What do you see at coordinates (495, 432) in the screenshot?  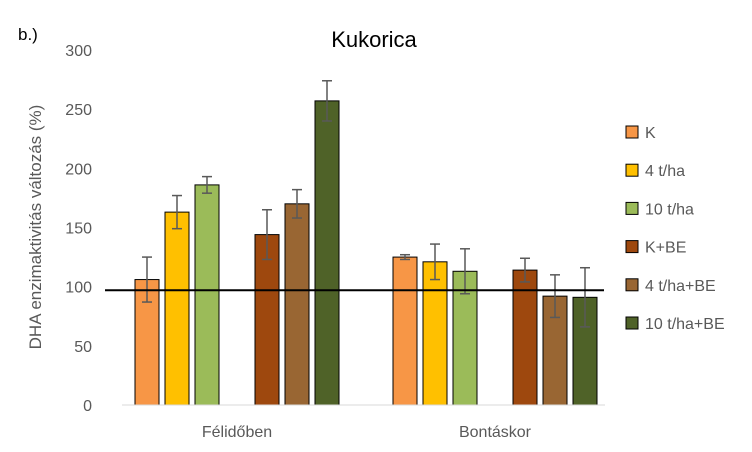 I see `category-label: Bontáskor` at bounding box center [495, 432].